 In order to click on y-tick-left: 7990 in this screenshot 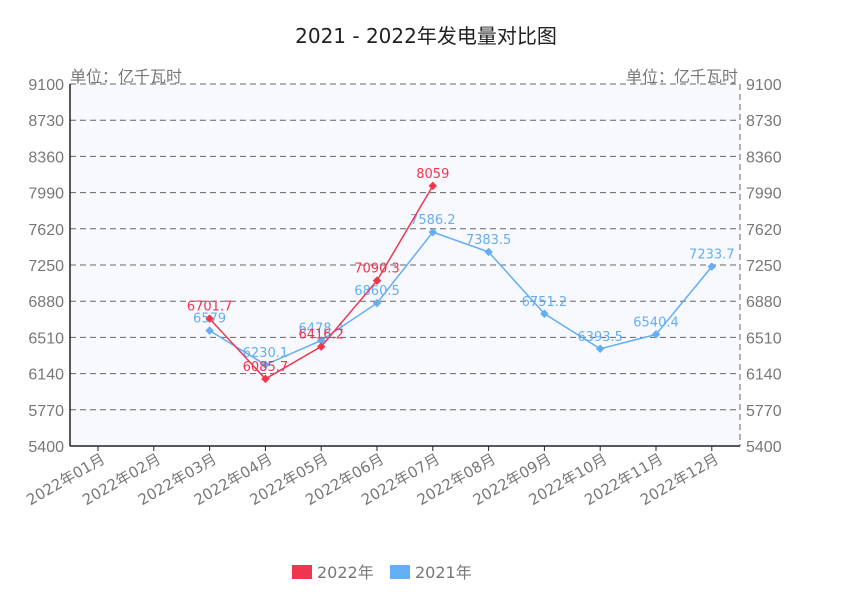, I will do `click(46, 194)`.